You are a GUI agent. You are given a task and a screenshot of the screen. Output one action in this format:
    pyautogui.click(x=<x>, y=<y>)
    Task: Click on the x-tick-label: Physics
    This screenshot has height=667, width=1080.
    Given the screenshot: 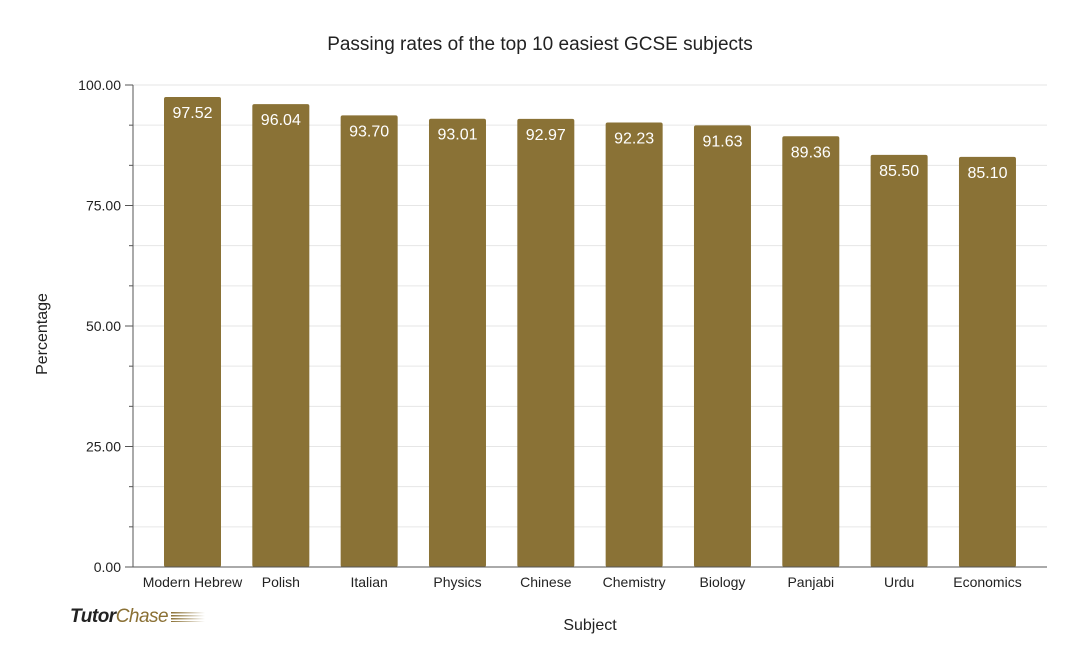 What is the action you would take?
    pyautogui.click(x=457, y=582)
    